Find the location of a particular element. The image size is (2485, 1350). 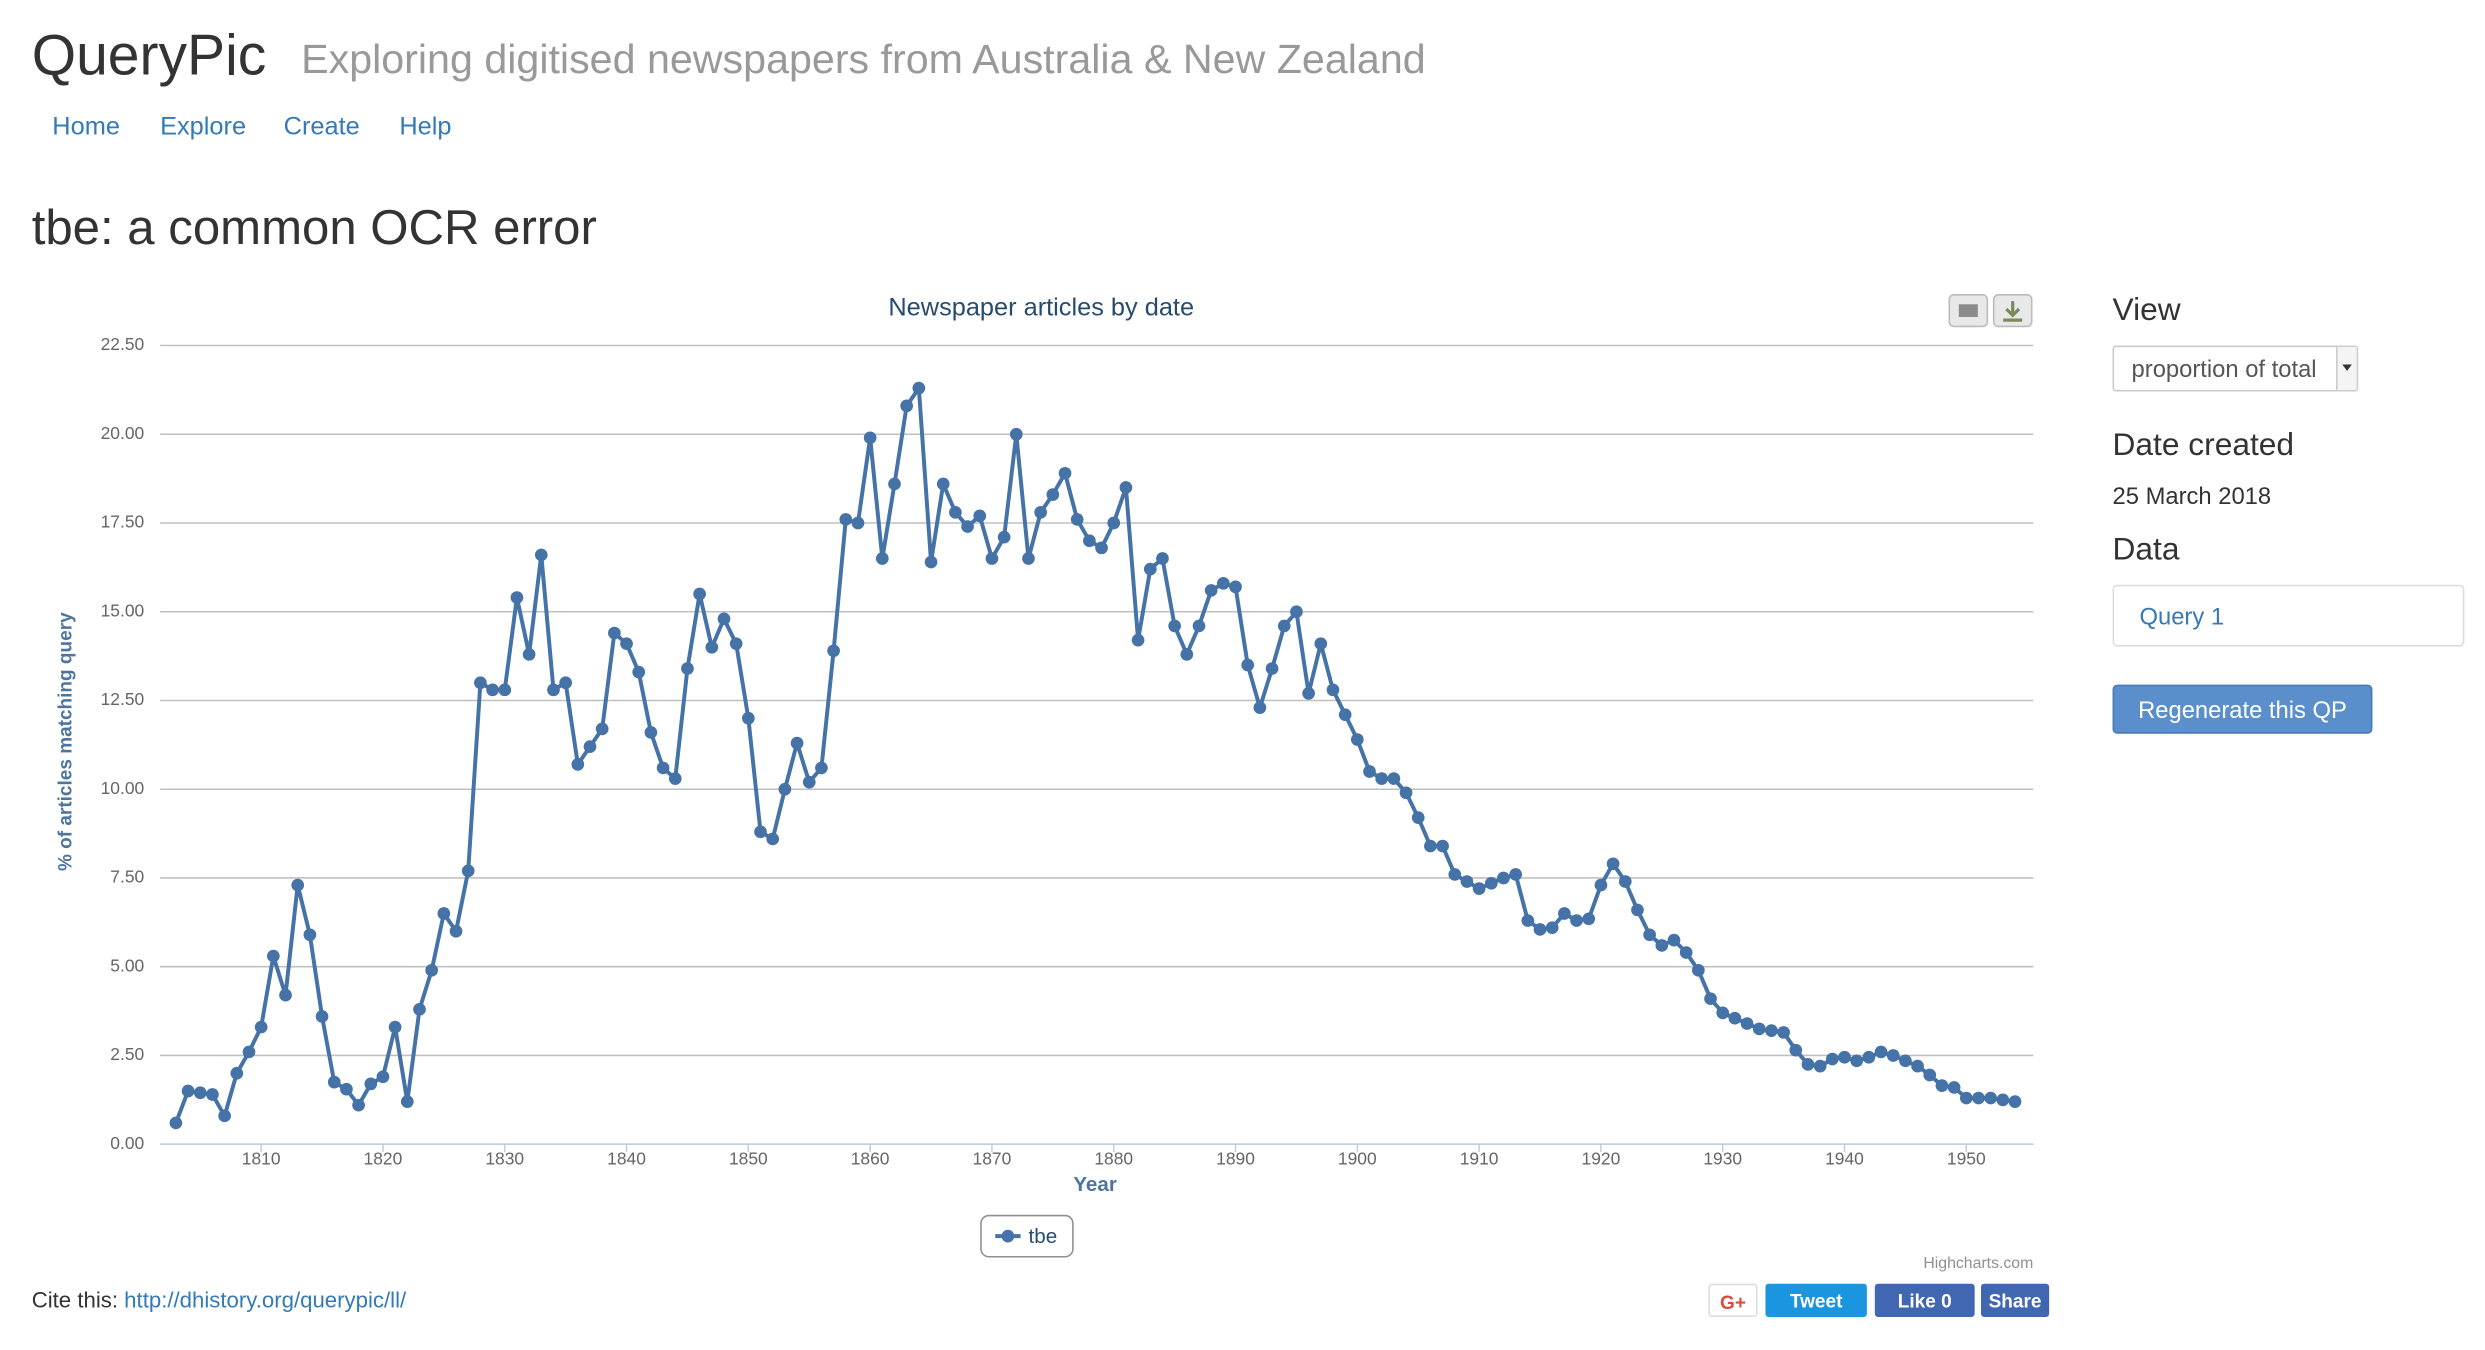

like-button: Like 0 is located at coordinates (1924, 1300).